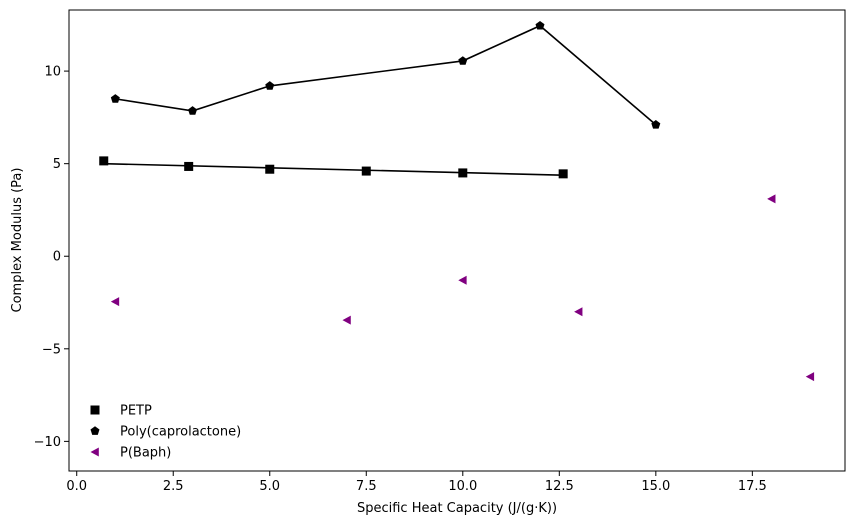 The image size is (853, 525). I want to click on x-tick-label: 0.0, so click(76, 486).